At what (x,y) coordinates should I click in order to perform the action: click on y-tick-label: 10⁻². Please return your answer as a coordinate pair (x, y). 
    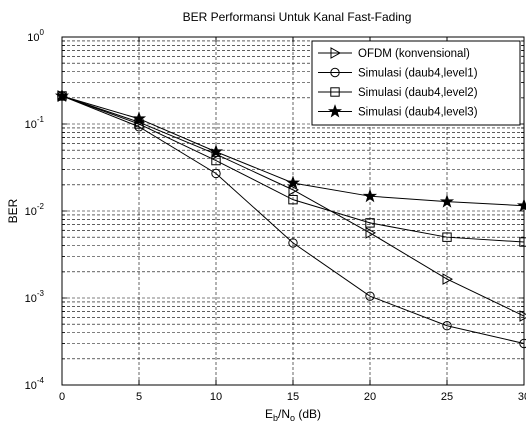
    Looking at the image, I should click on (35, 210).